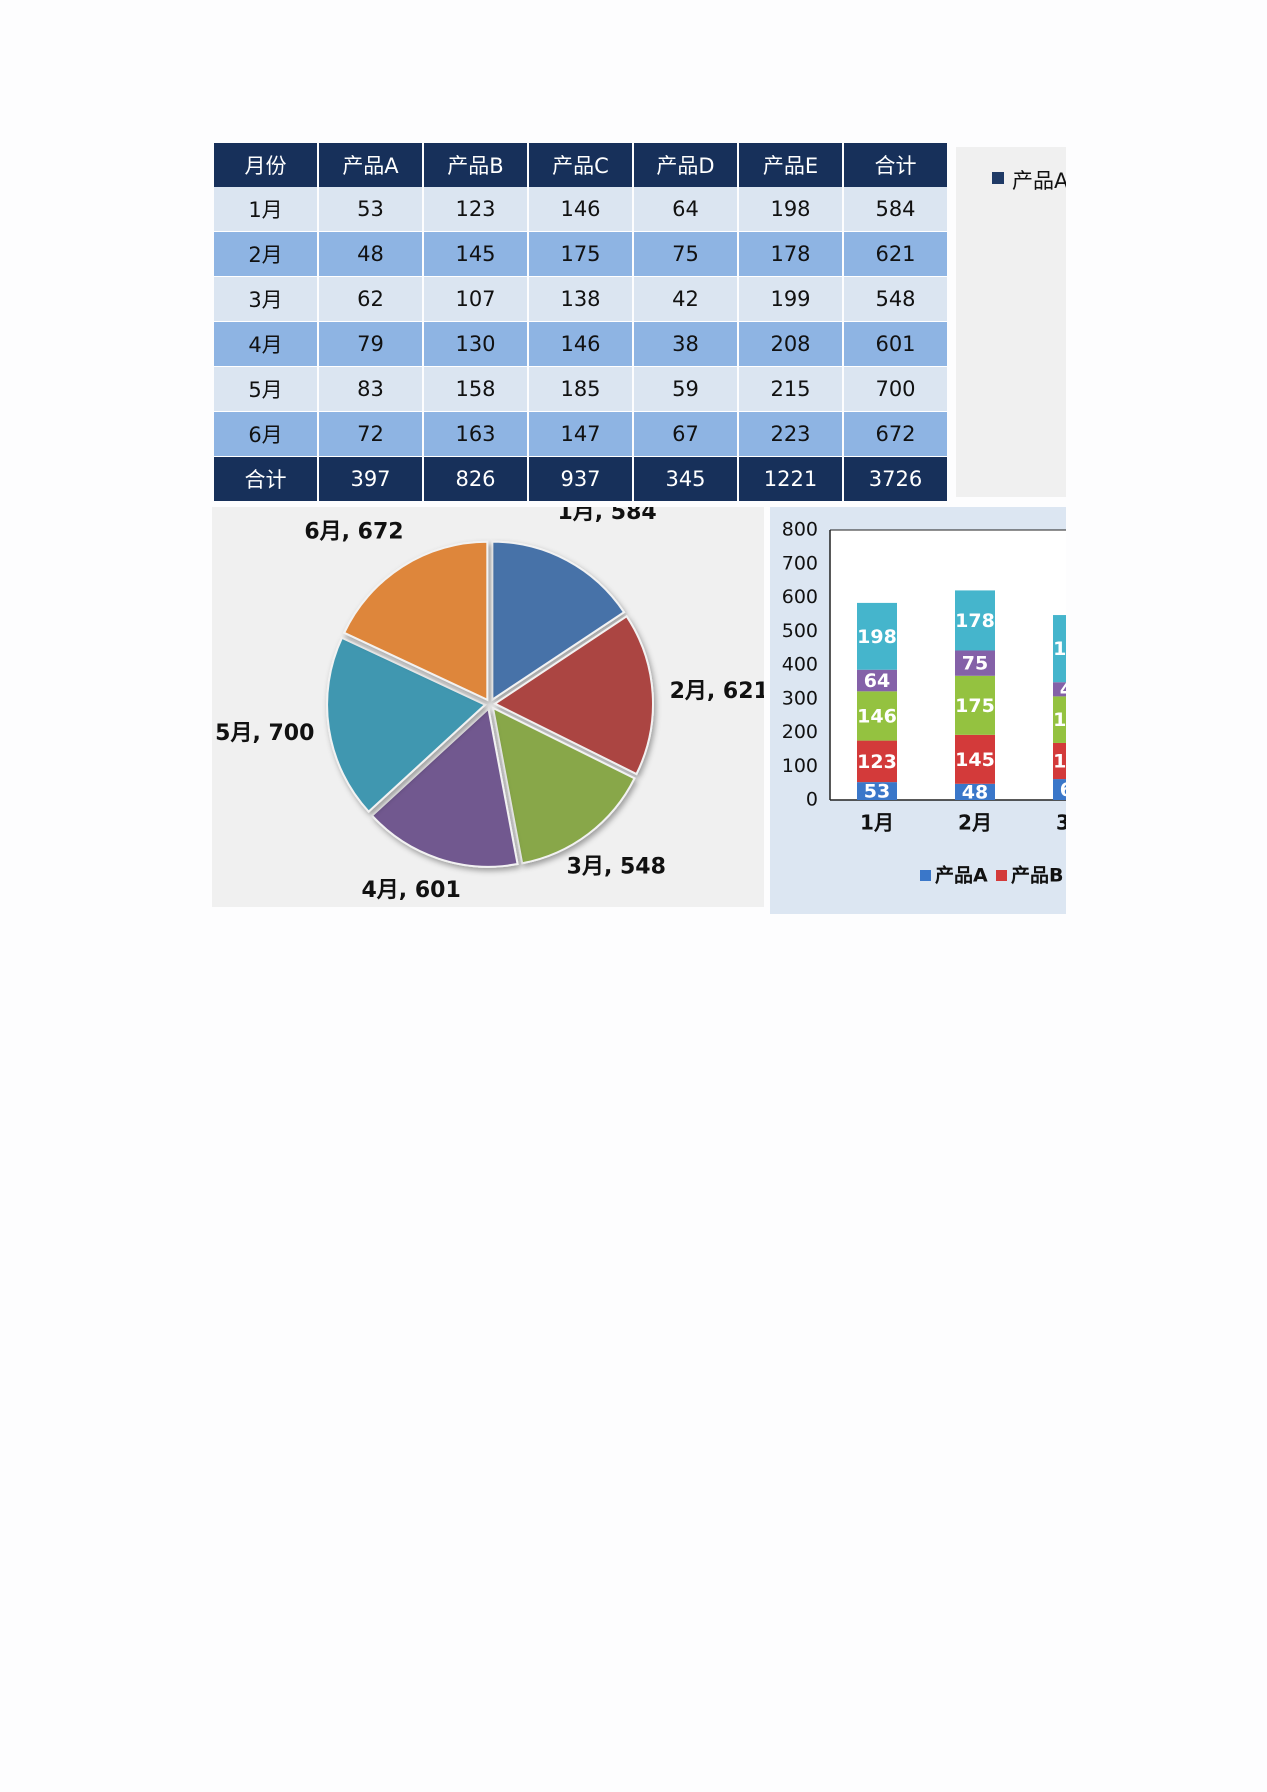 Image resolution: width=1267 pixels, height=1792 pixels. Describe the element at coordinates (1011, 322) in the screenshot. I see `side-legend-panel: 产品A` at that location.